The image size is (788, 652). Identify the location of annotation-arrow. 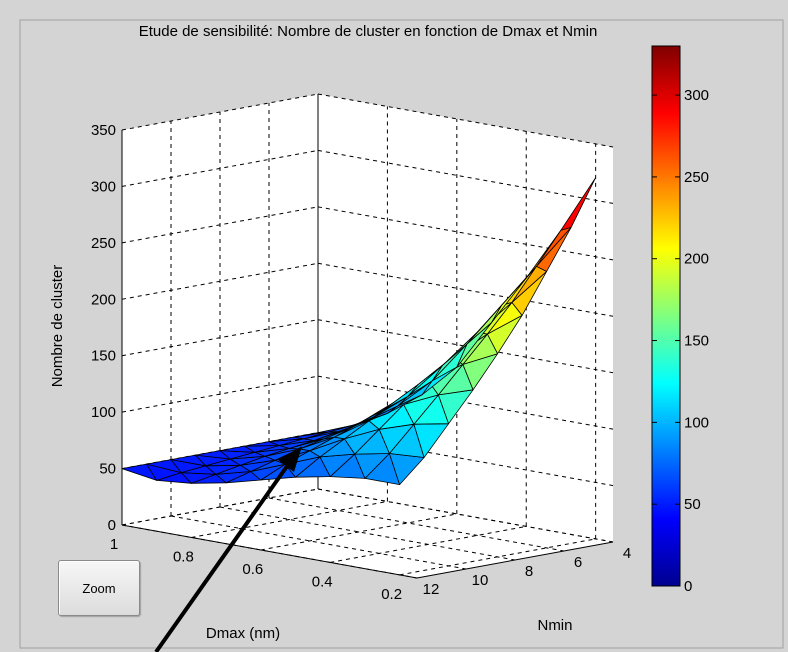
(228, 549).